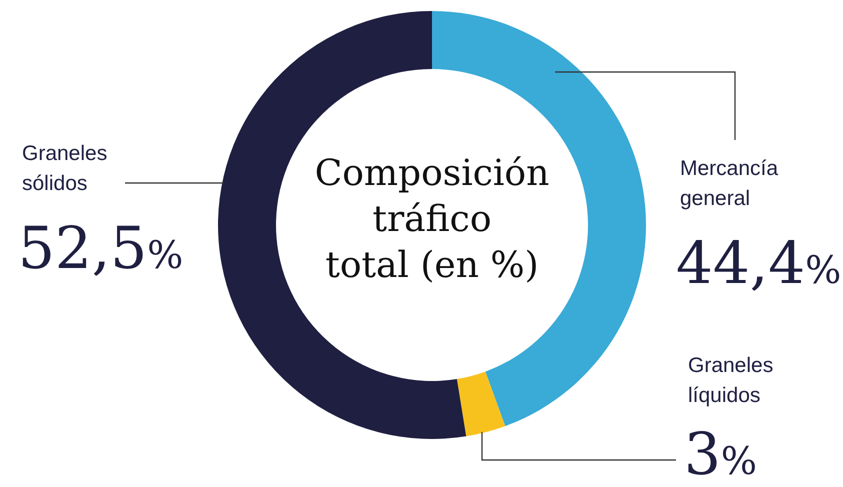  What do you see at coordinates (65, 168) in the screenshot?
I see `slice-label: Graneles sólidos` at bounding box center [65, 168].